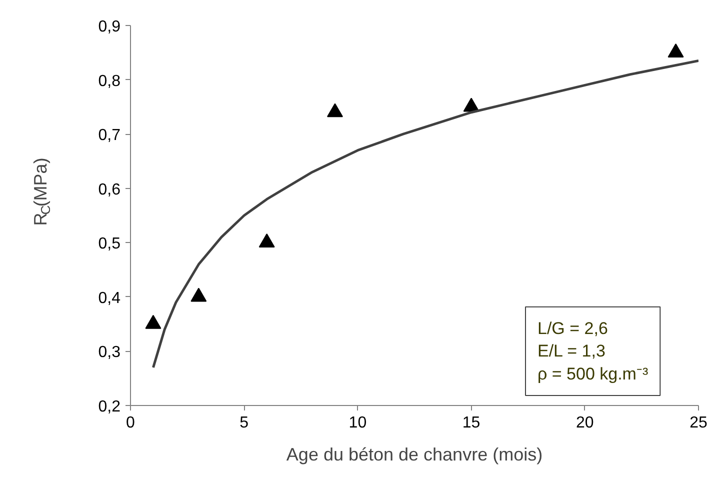 This screenshot has width=712, height=480. What do you see at coordinates (357, 423) in the screenshot?
I see `x-tick-label: 10` at bounding box center [357, 423].